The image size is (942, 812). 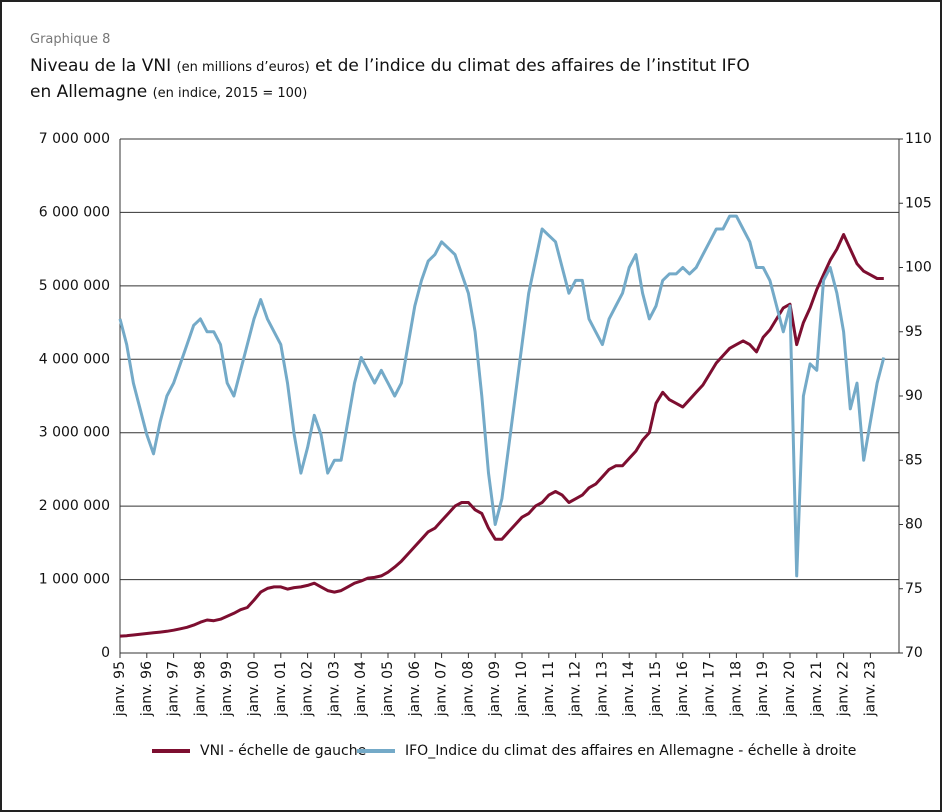 What do you see at coordinates (91, 92) in the screenshot?
I see `title-part: en Allemagne` at bounding box center [91, 92].